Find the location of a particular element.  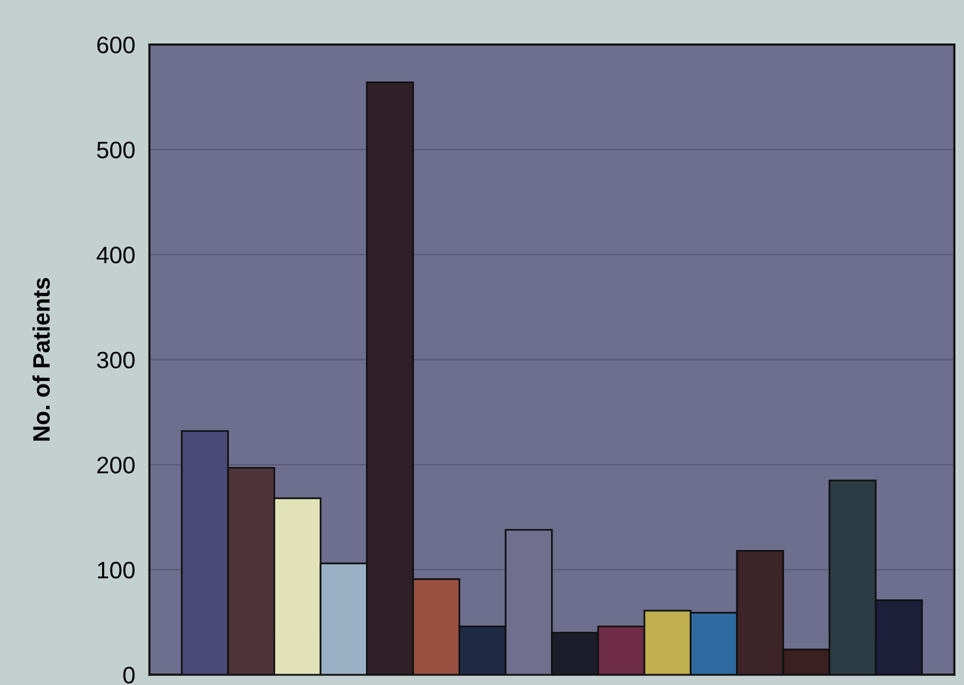

y-axis-title: No. of Patients is located at coordinates (41, 359).